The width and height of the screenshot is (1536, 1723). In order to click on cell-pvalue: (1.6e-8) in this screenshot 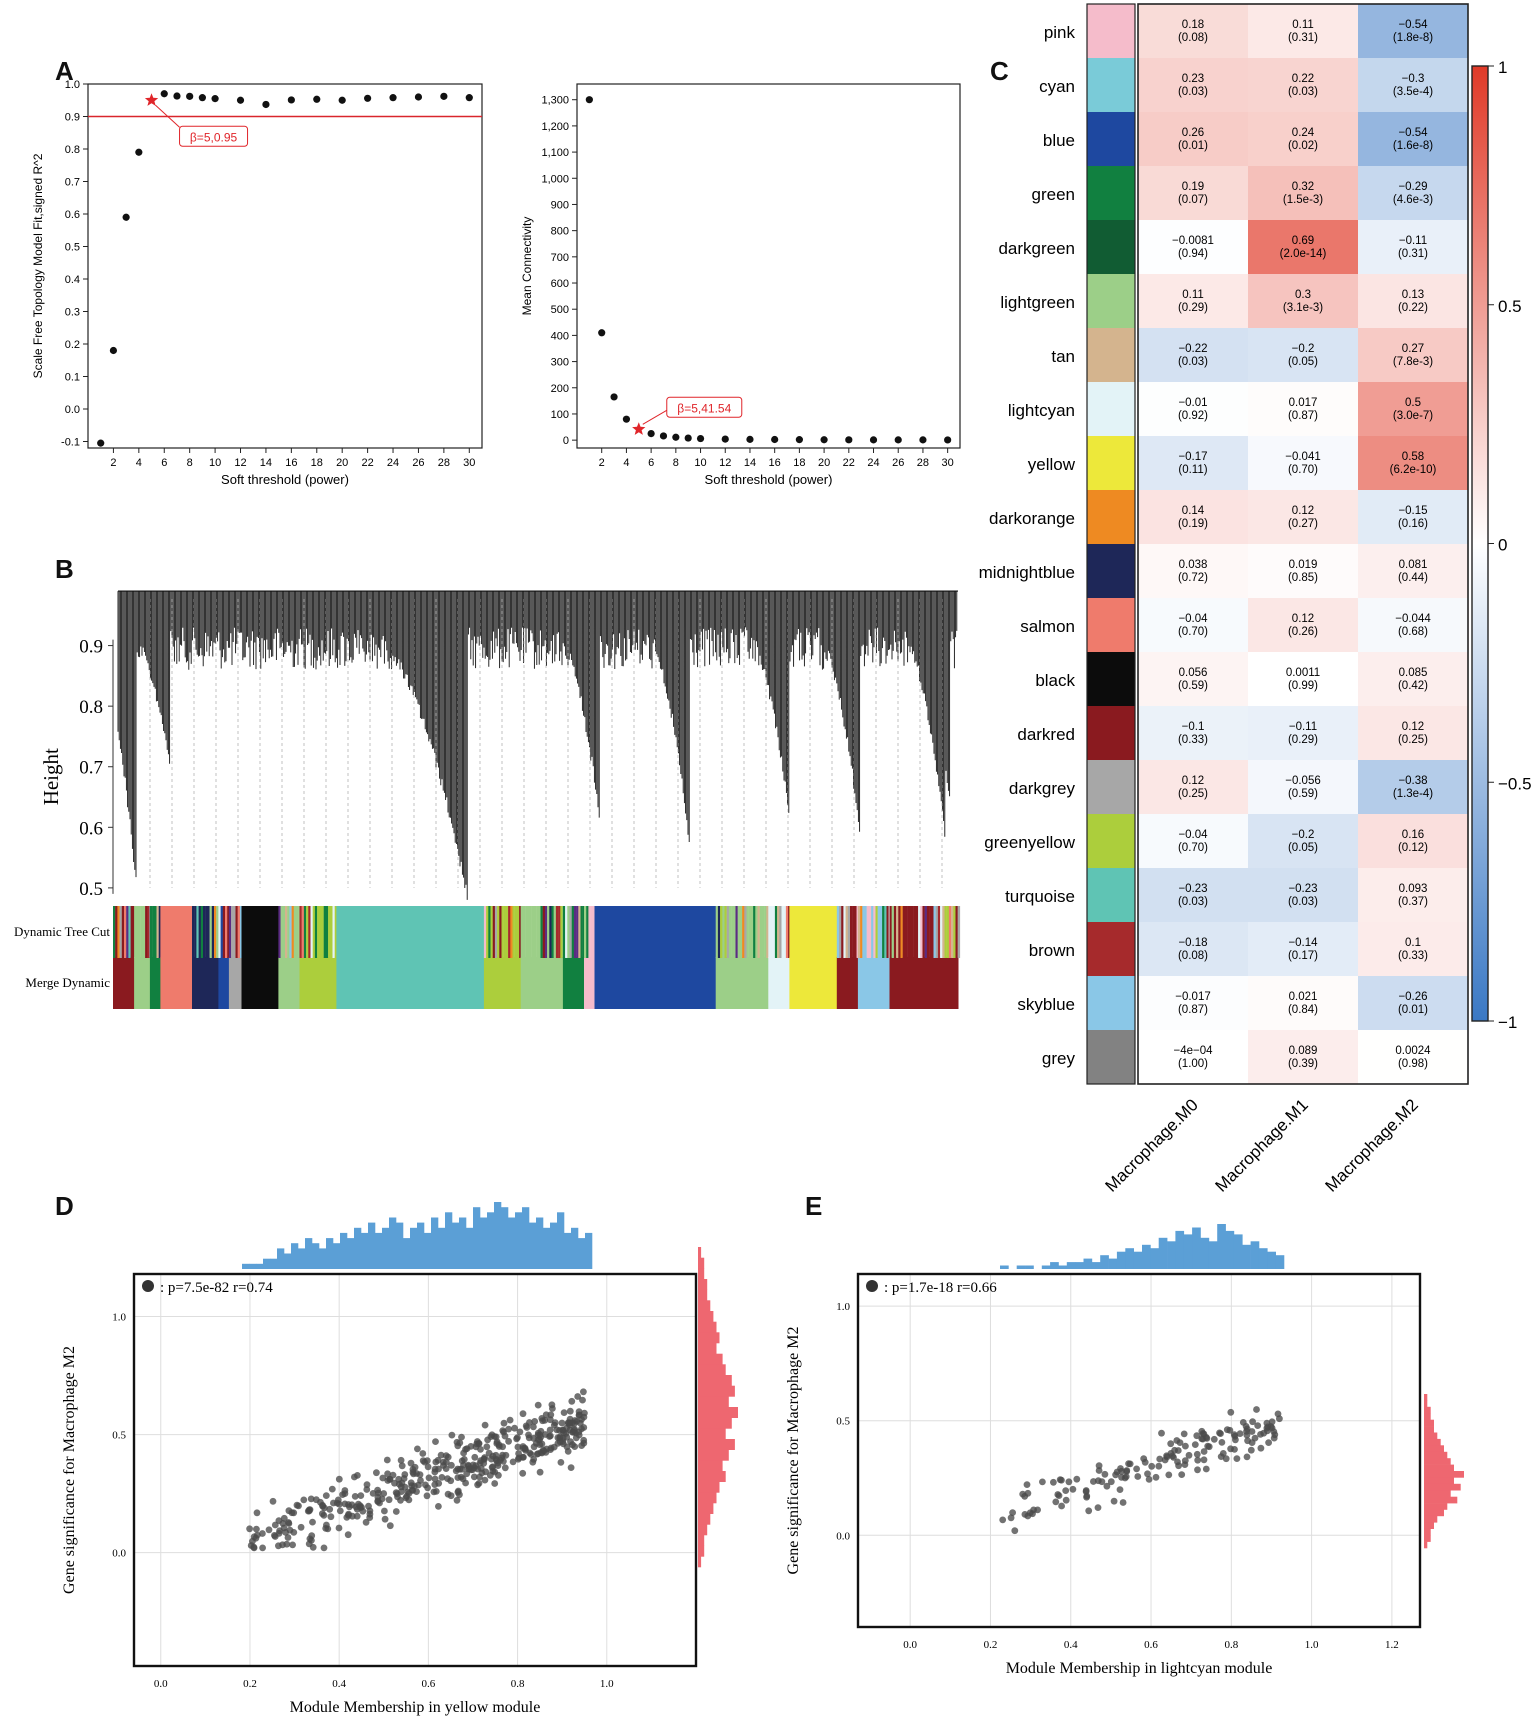, I will do `click(1413, 146)`.